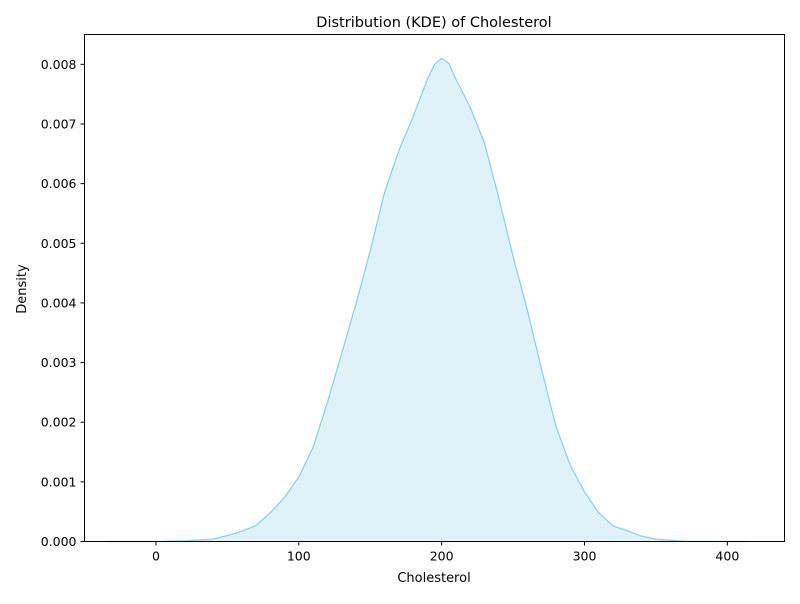  What do you see at coordinates (59, 64) in the screenshot?
I see `y-tick-label: 0.008` at bounding box center [59, 64].